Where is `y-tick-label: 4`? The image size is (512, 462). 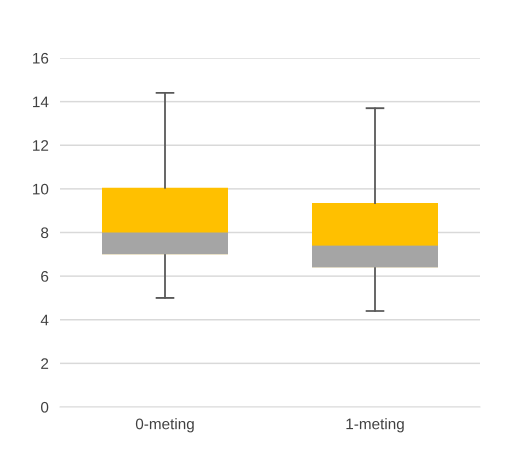
y-tick-label: 4 is located at coordinates (44, 320).